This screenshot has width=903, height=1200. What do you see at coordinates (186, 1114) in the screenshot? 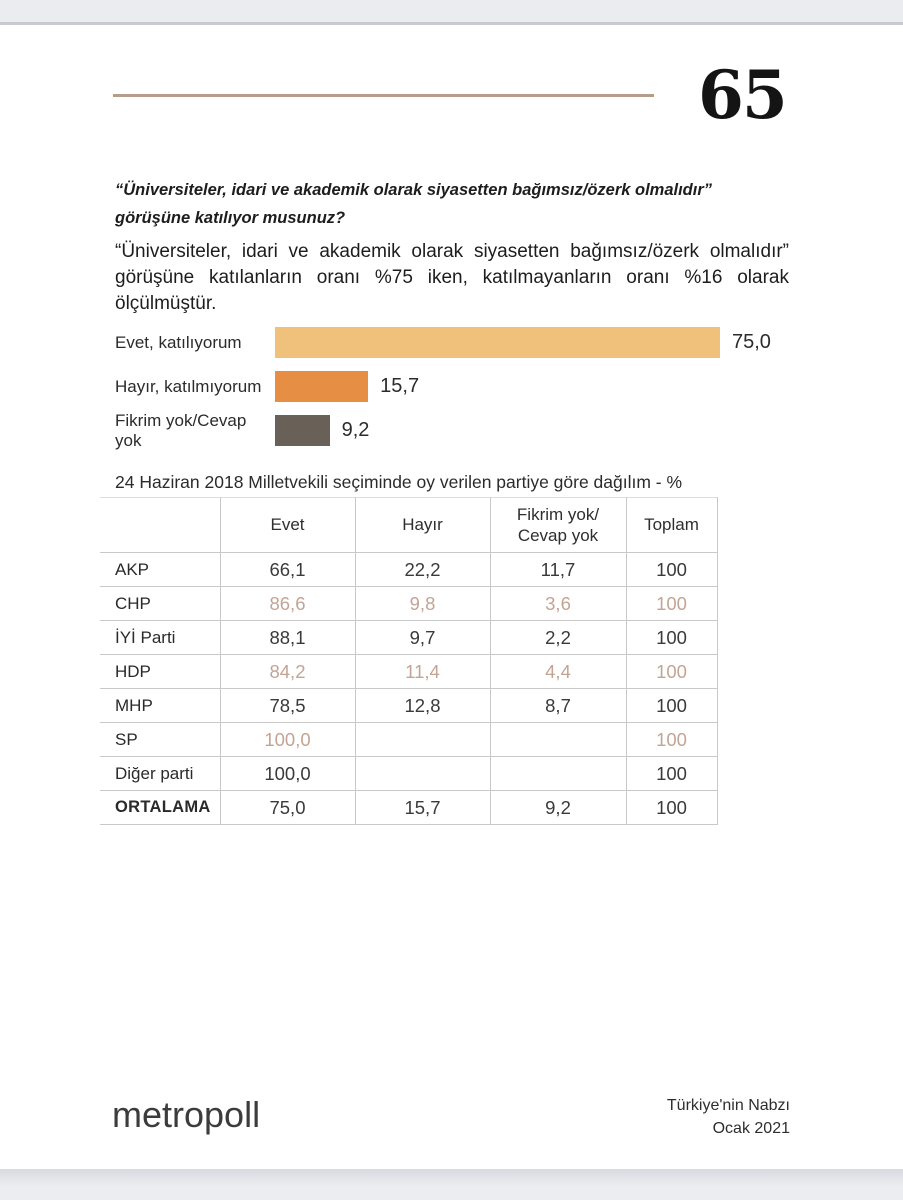
I see `metropoll-logo: metropoll` at bounding box center [186, 1114].